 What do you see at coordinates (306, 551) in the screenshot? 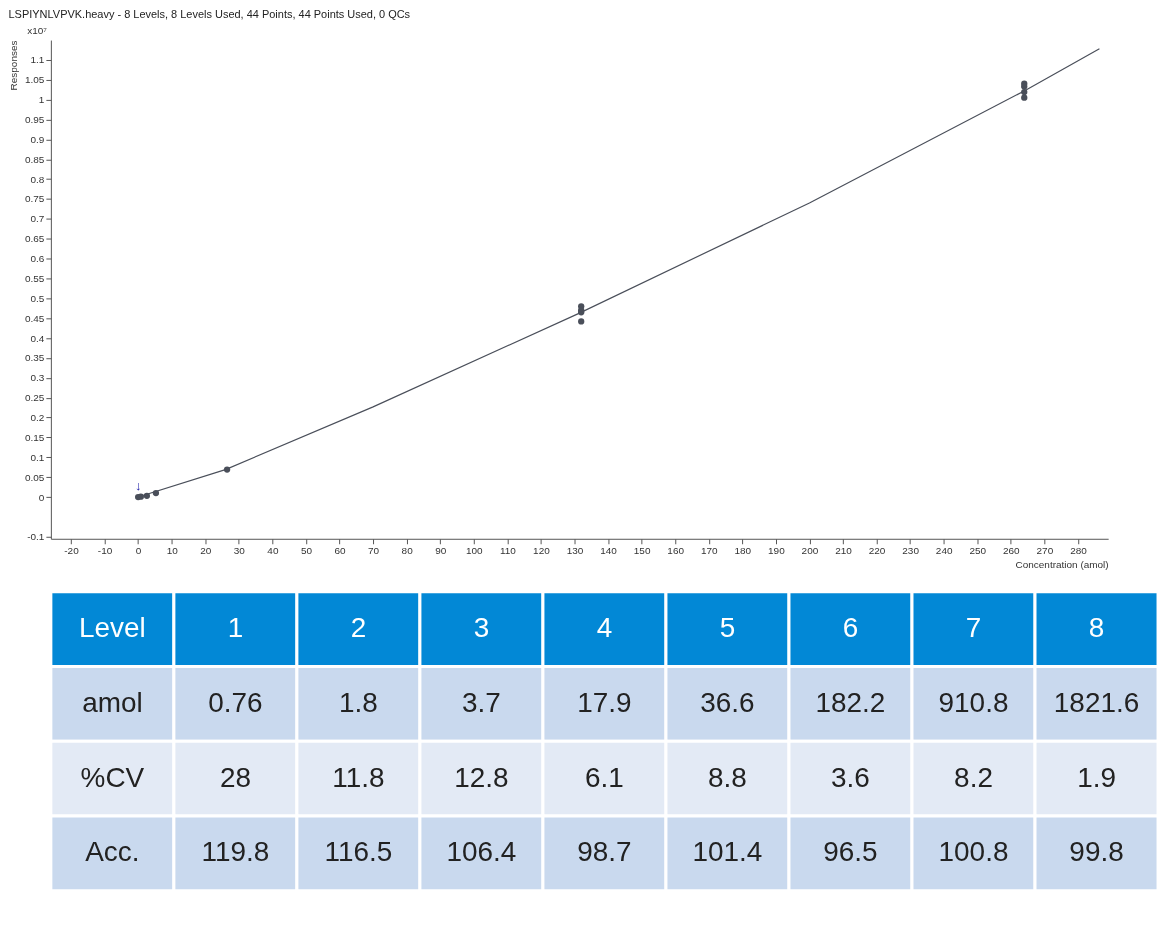
I see `x-tick-label: 50` at bounding box center [306, 551].